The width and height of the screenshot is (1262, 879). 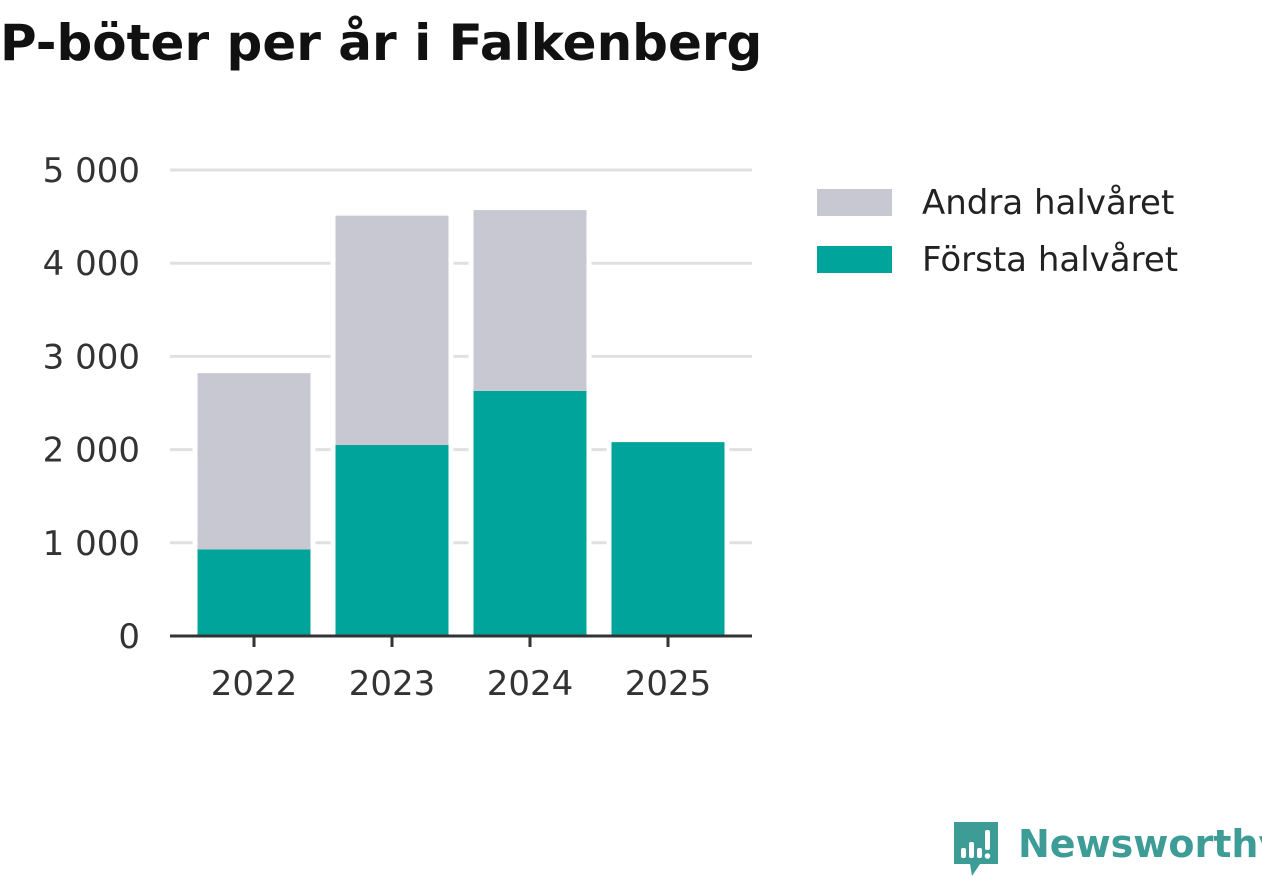 What do you see at coordinates (254, 684) in the screenshot?
I see `x-tick-label: 2022` at bounding box center [254, 684].